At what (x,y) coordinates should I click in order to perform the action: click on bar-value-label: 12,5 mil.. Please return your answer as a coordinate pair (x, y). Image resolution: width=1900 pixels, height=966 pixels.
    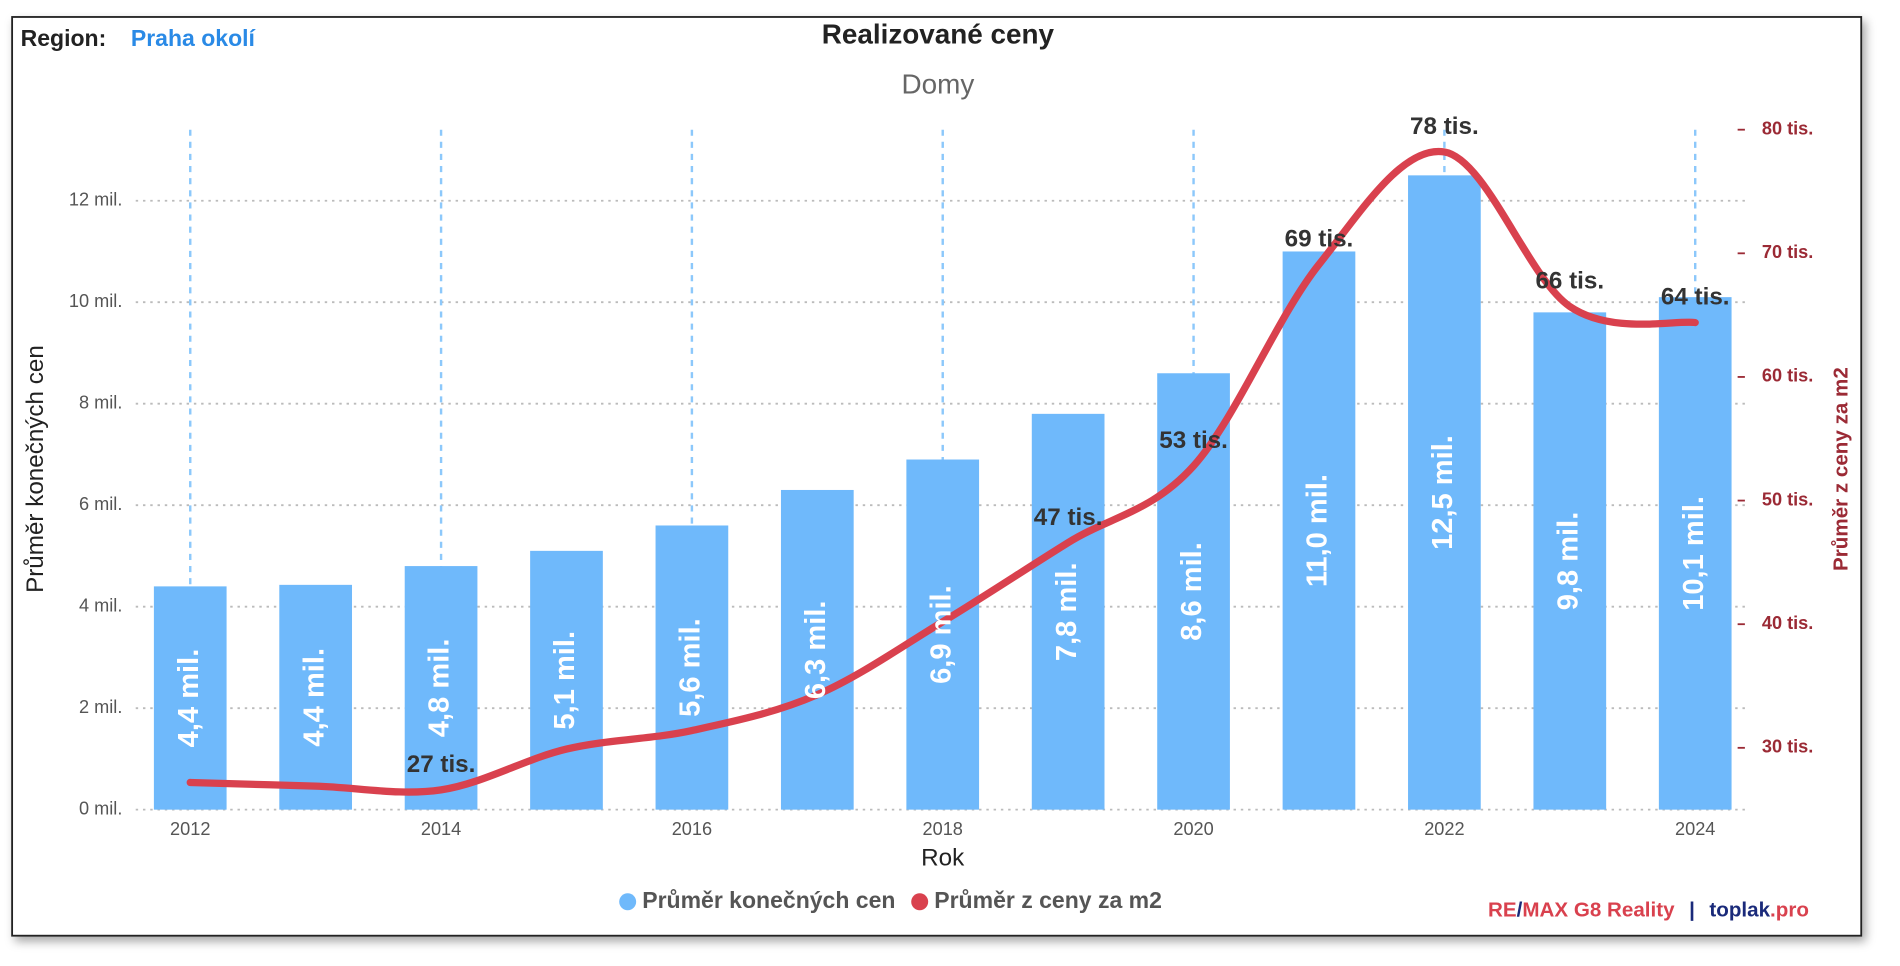
    Looking at the image, I should click on (1443, 492).